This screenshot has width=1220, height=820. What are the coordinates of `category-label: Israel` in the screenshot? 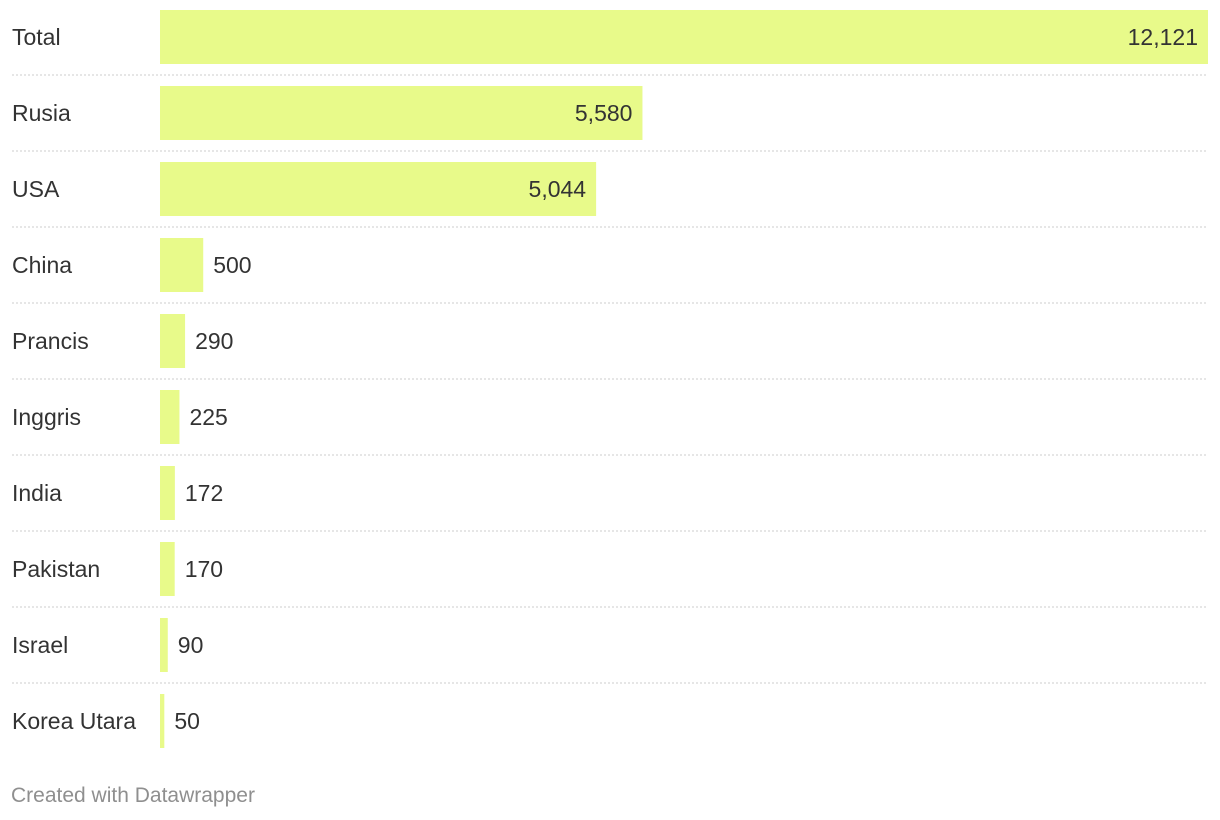 It's located at (40, 645).